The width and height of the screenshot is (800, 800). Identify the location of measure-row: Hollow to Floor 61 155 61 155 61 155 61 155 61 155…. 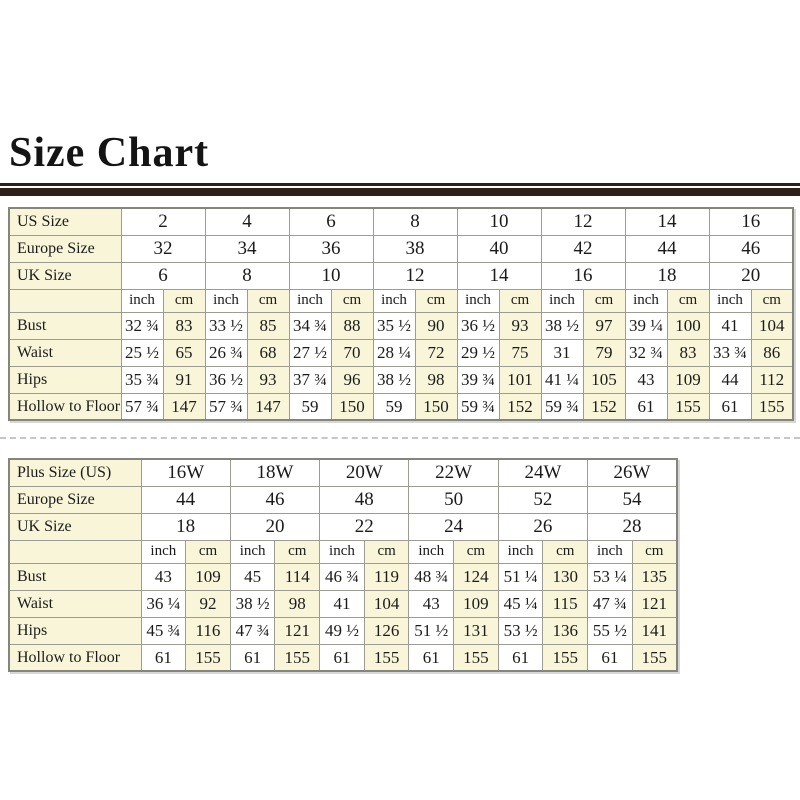
(343, 657).